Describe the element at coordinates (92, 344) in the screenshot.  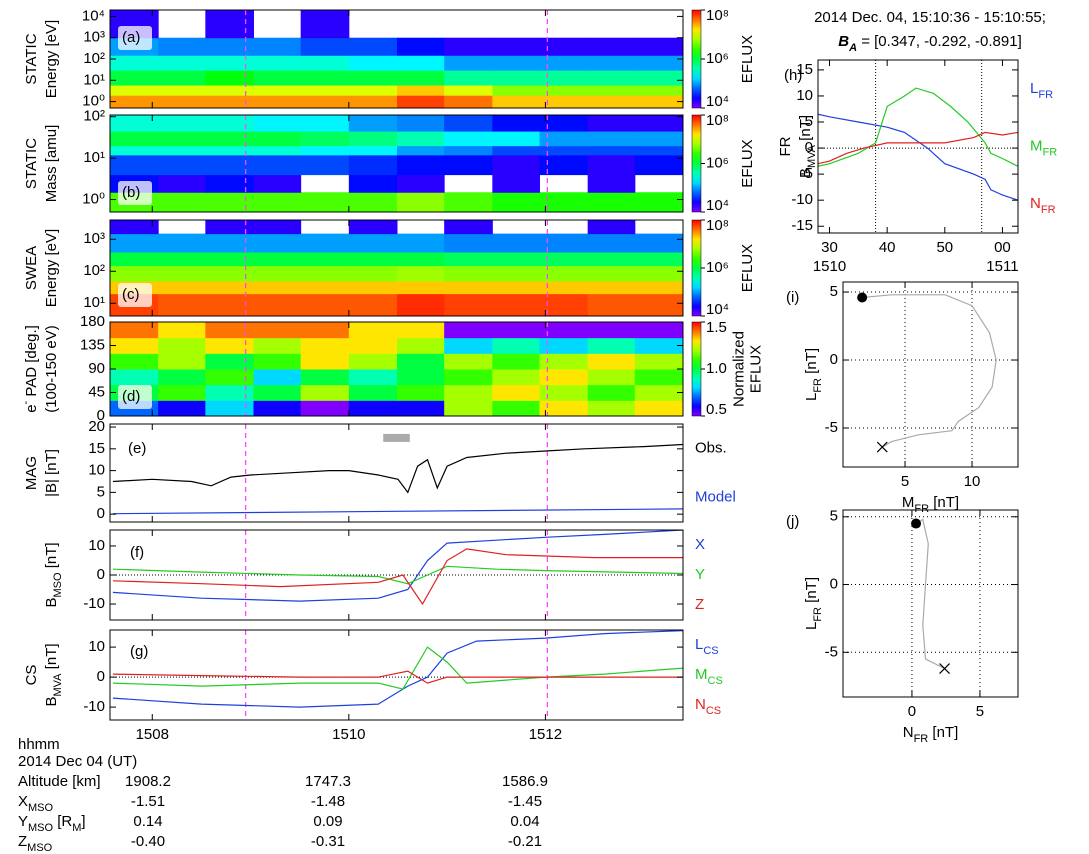
I see `y-tick-label: 135` at that location.